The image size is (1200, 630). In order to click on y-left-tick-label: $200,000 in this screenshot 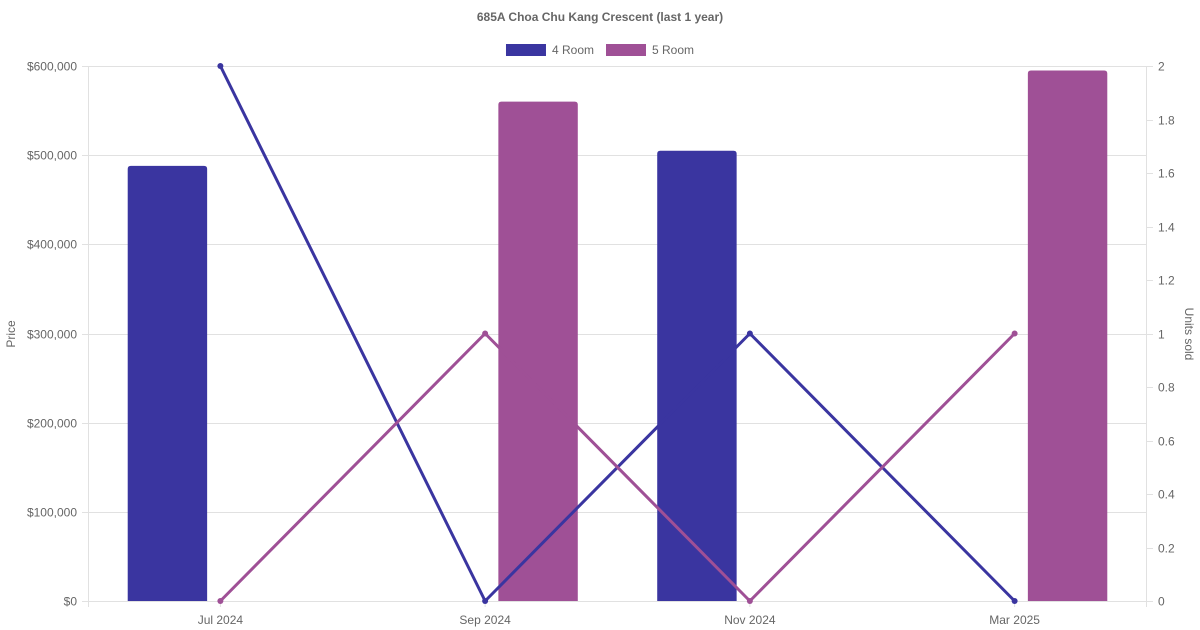, I will do `click(52, 424)`.